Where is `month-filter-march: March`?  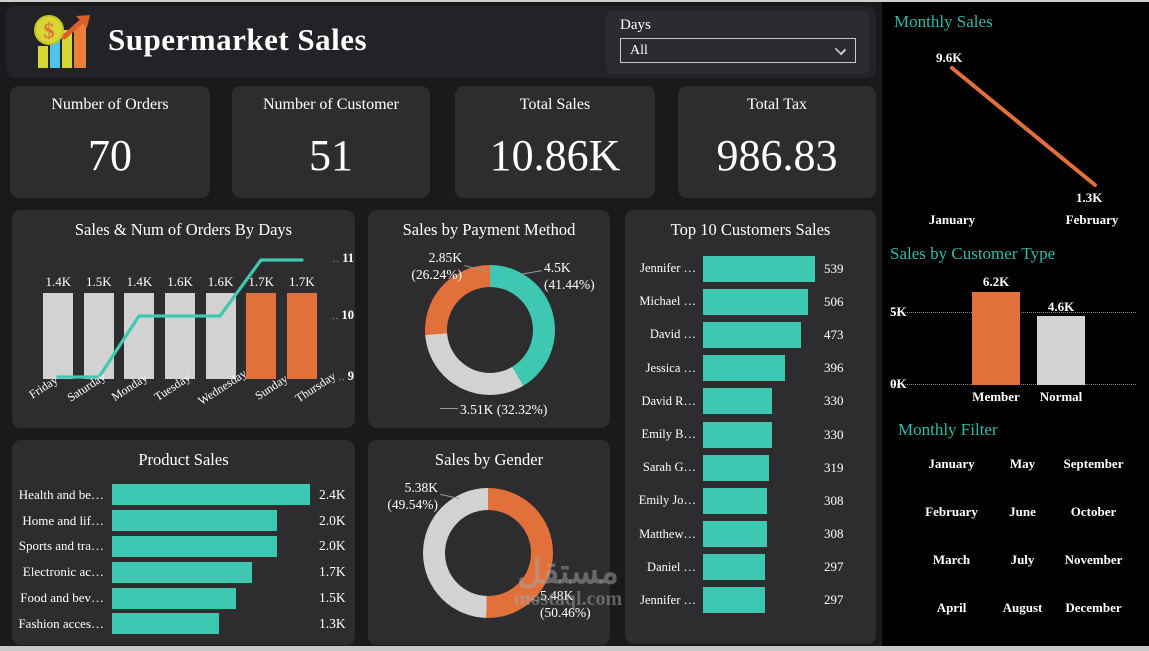 month-filter-march: March is located at coordinates (951, 559).